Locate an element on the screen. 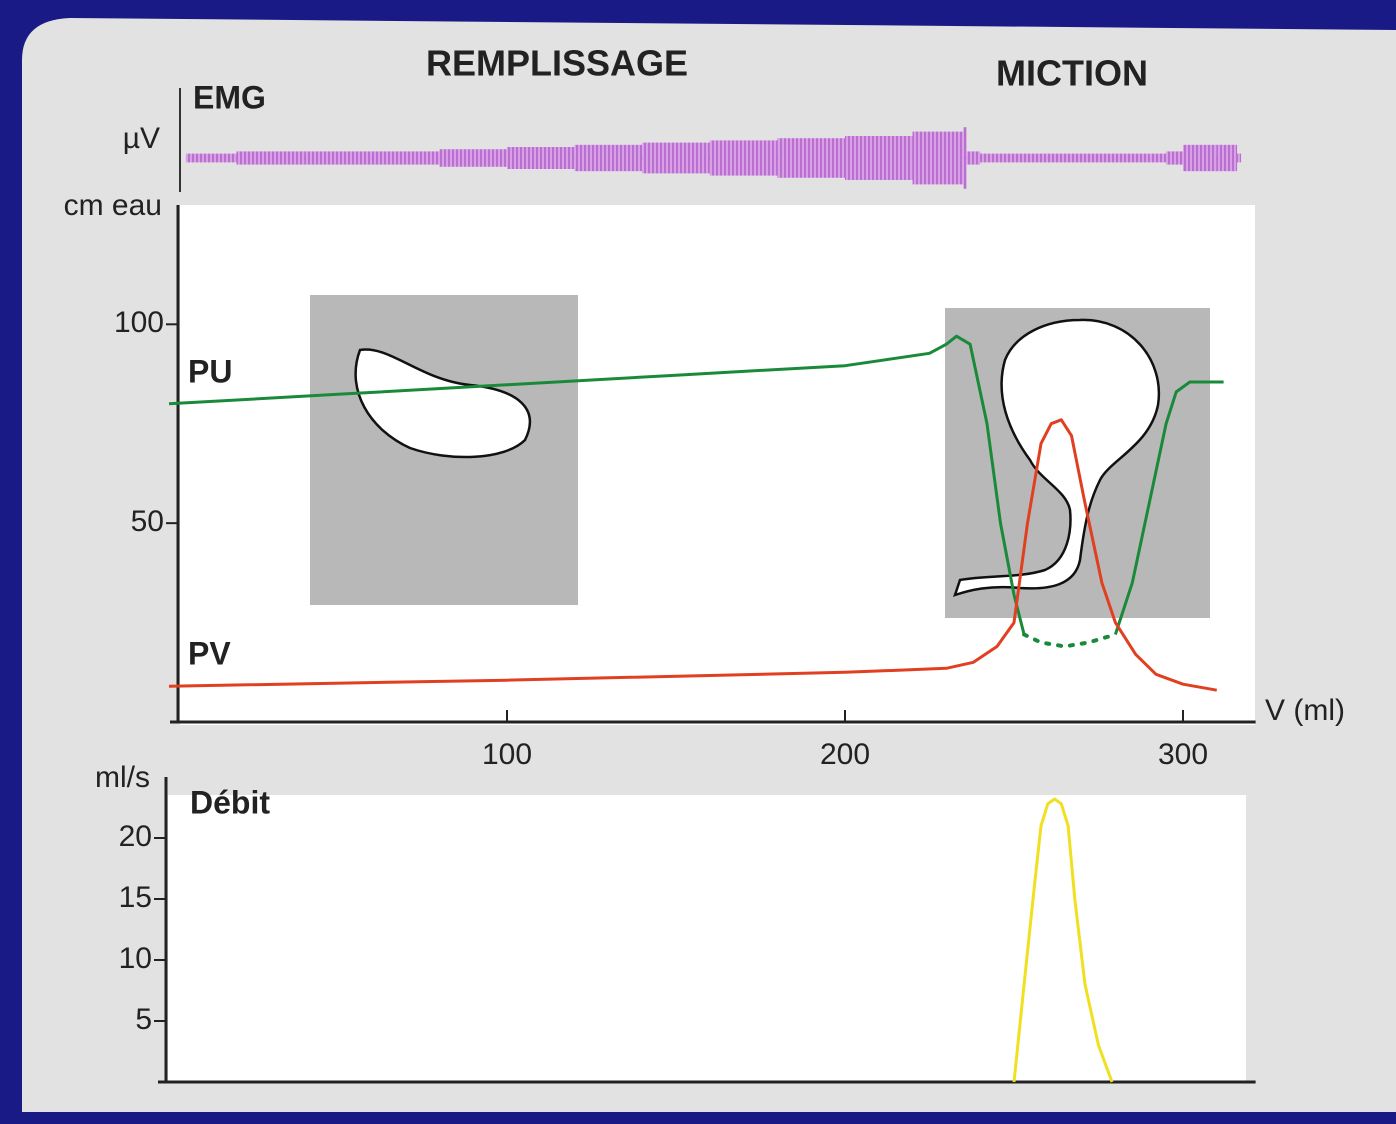 This screenshot has width=1396, height=1124. series-label: PU is located at coordinates (210, 371).